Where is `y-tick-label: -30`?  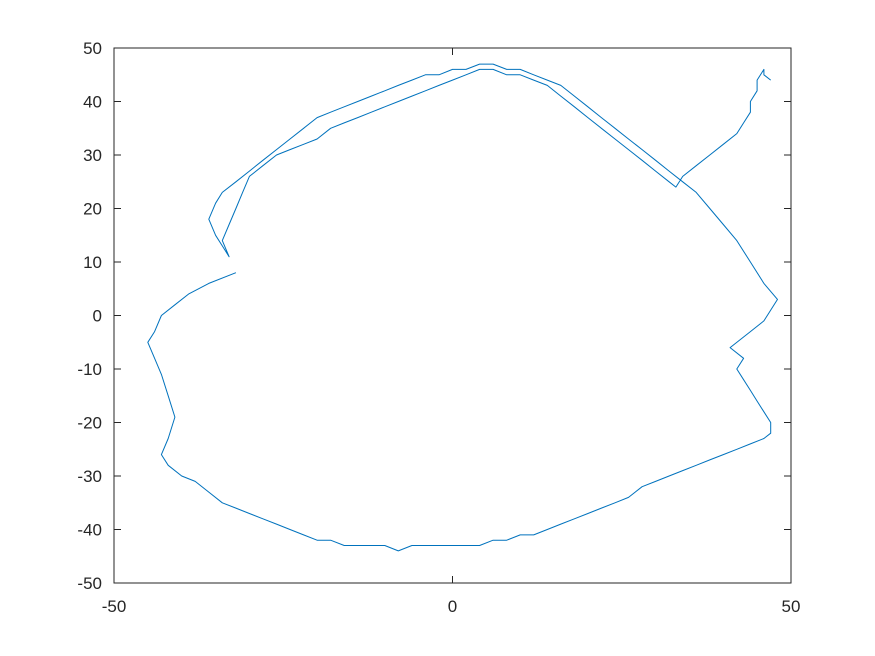 y-tick-label: -30 is located at coordinates (89, 476).